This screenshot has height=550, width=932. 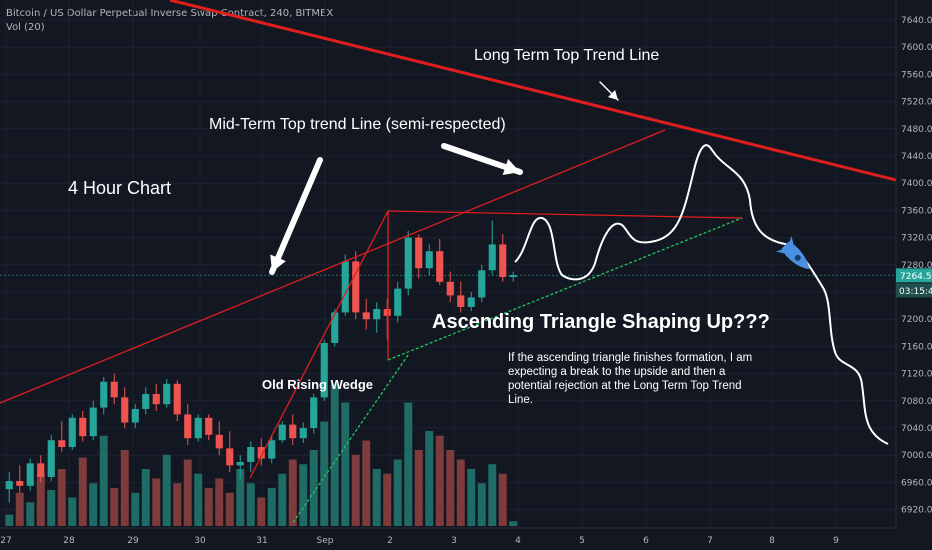 I want to click on countdown-badge, so click(x=914, y=290).